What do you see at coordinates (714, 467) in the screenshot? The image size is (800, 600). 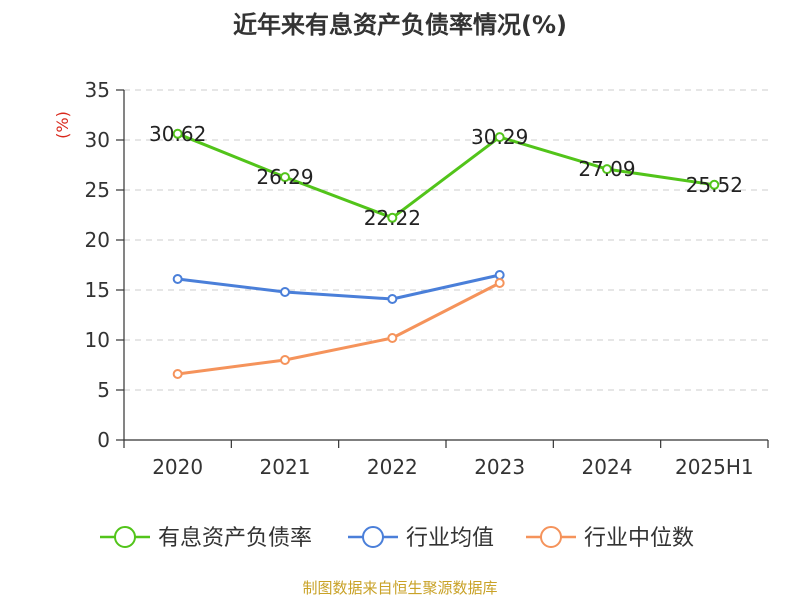 I see `x-tick-label: 2025H1` at bounding box center [714, 467].